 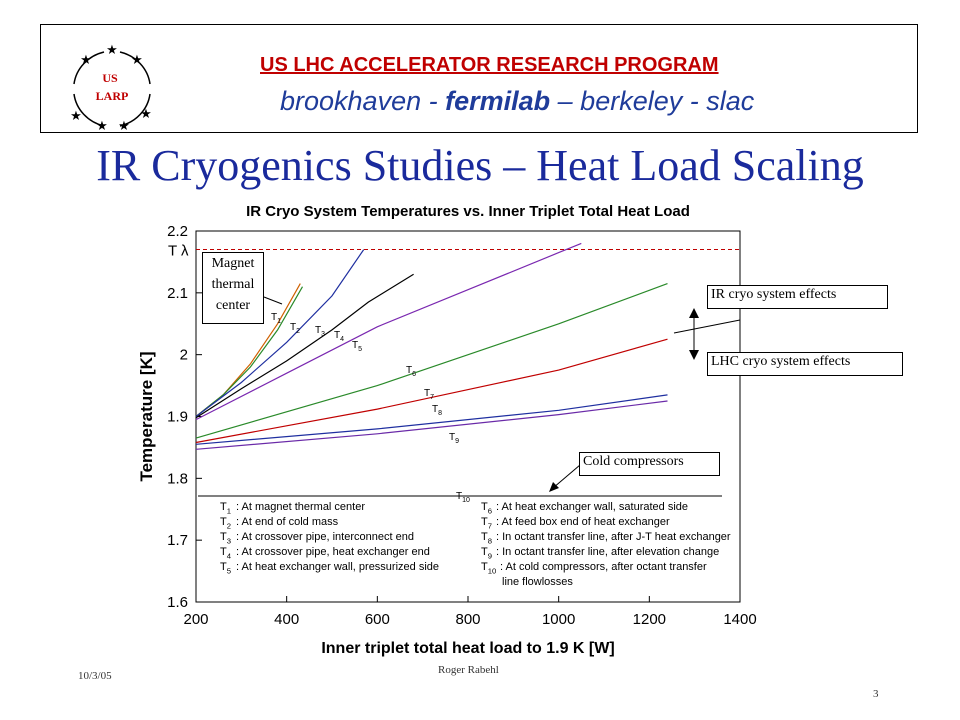 What do you see at coordinates (357, 346) in the screenshot?
I see `curve-label-t5: T5` at bounding box center [357, 346].